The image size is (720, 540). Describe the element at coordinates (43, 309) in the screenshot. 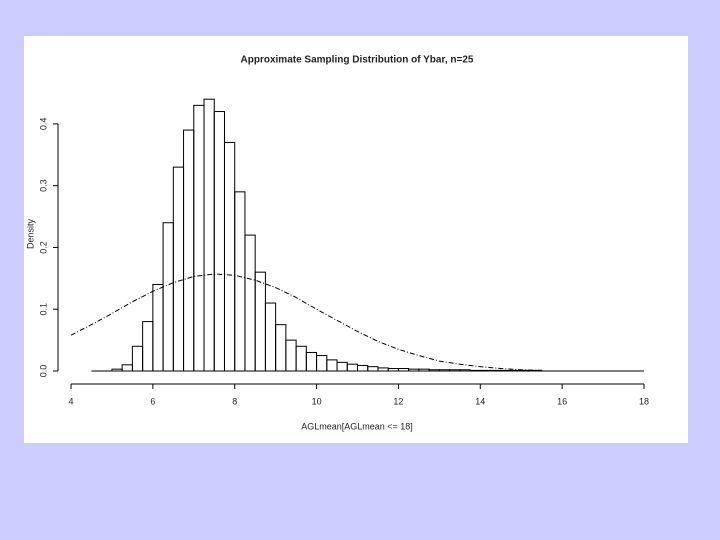

I see `y-tick-label: 0.1` at that location.